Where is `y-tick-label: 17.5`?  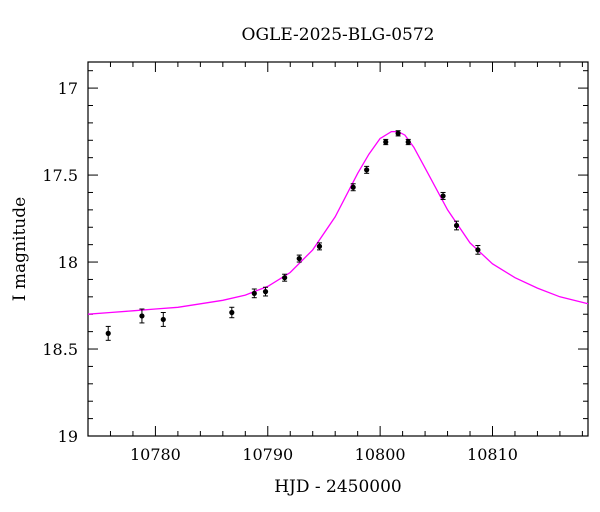
y-tick-label: 17.5 is located at coordinates (60, 175).